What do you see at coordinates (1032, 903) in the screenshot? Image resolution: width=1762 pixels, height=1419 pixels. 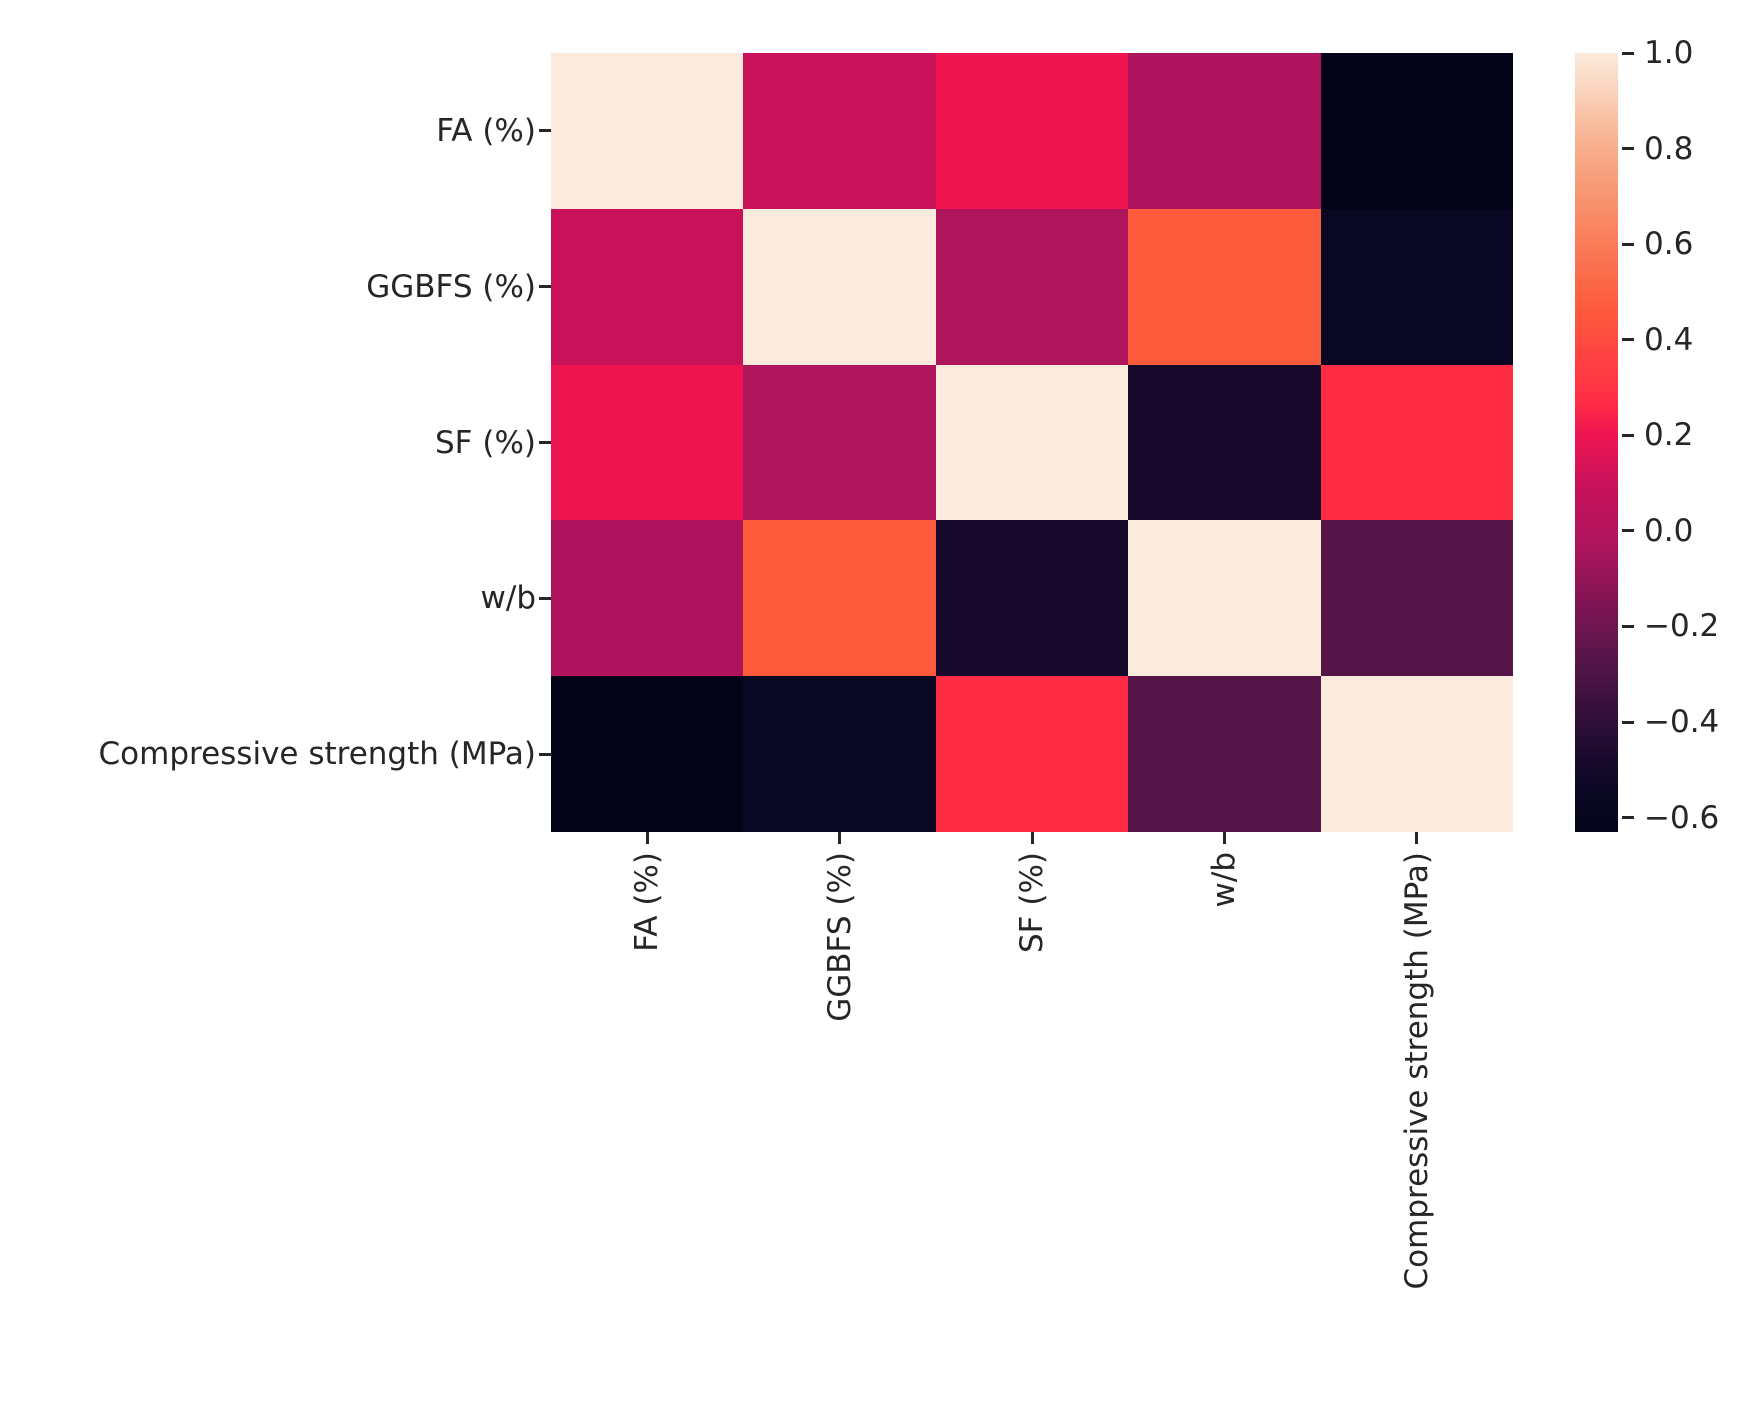 I see `x-tick-label: SF (%)` at bounding box center [1032, 903].